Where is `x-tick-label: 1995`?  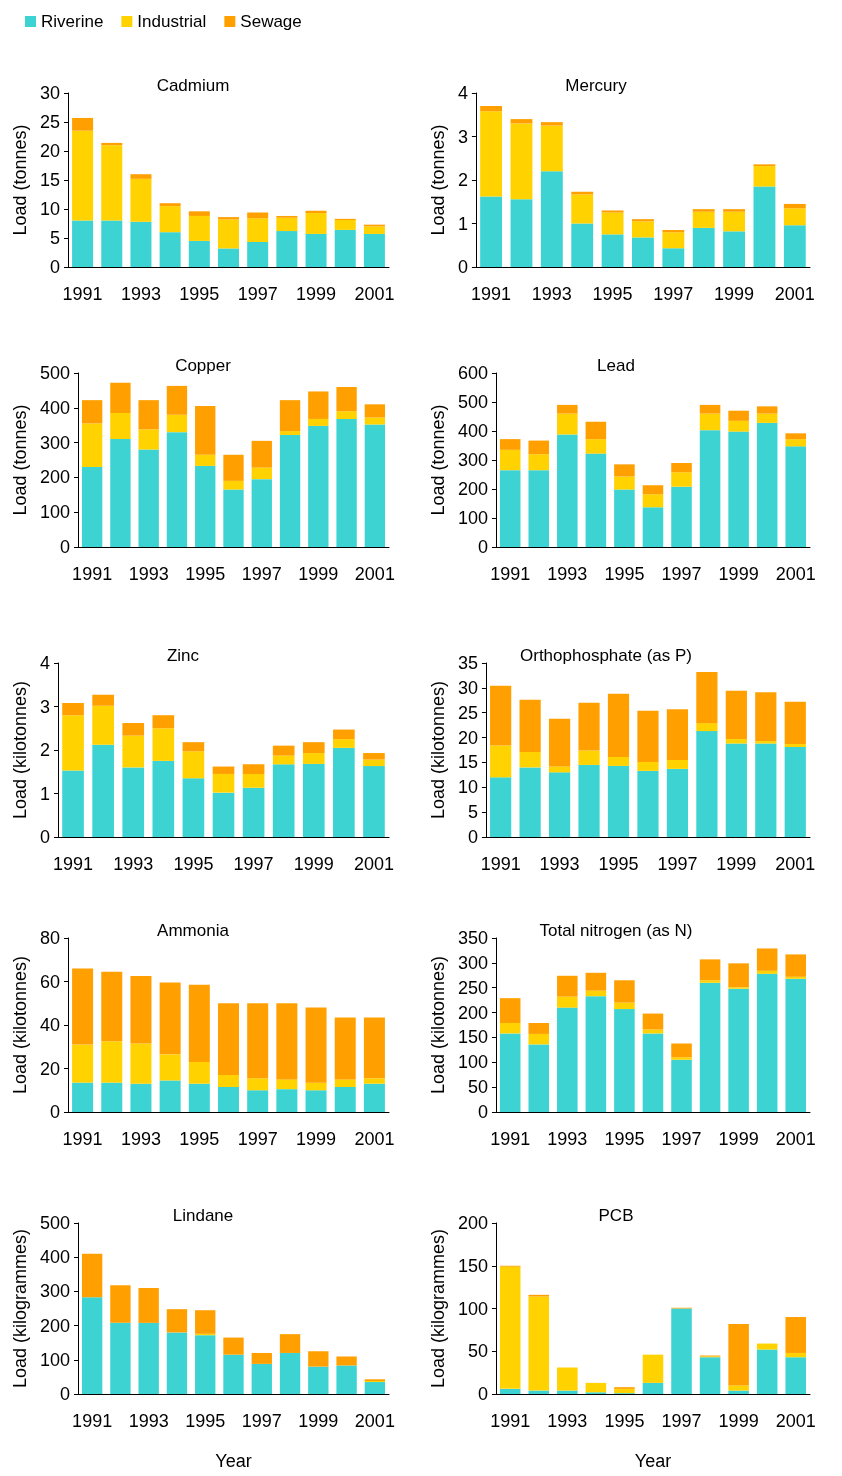 x-tick-label: 1995 is located at coordinates (205, 1421).